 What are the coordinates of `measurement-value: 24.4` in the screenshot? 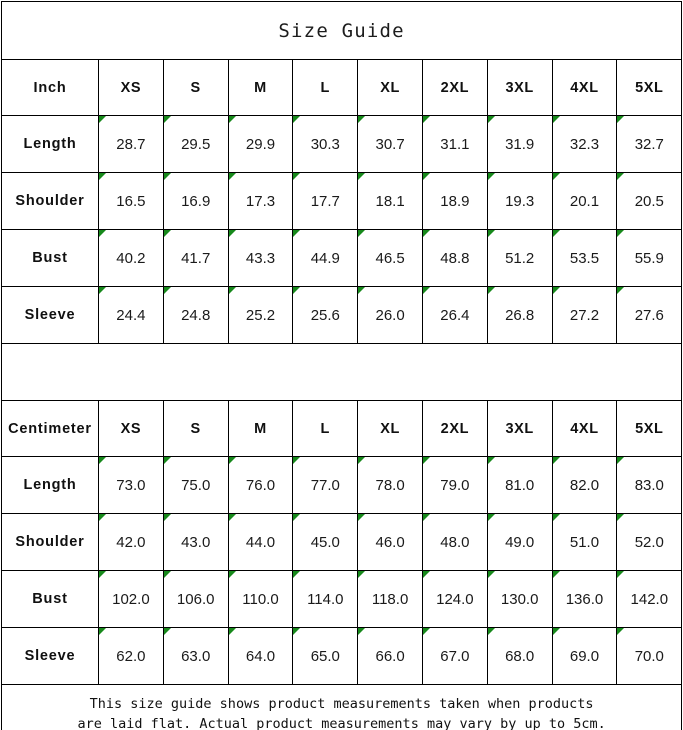 It's located at (131, 315).